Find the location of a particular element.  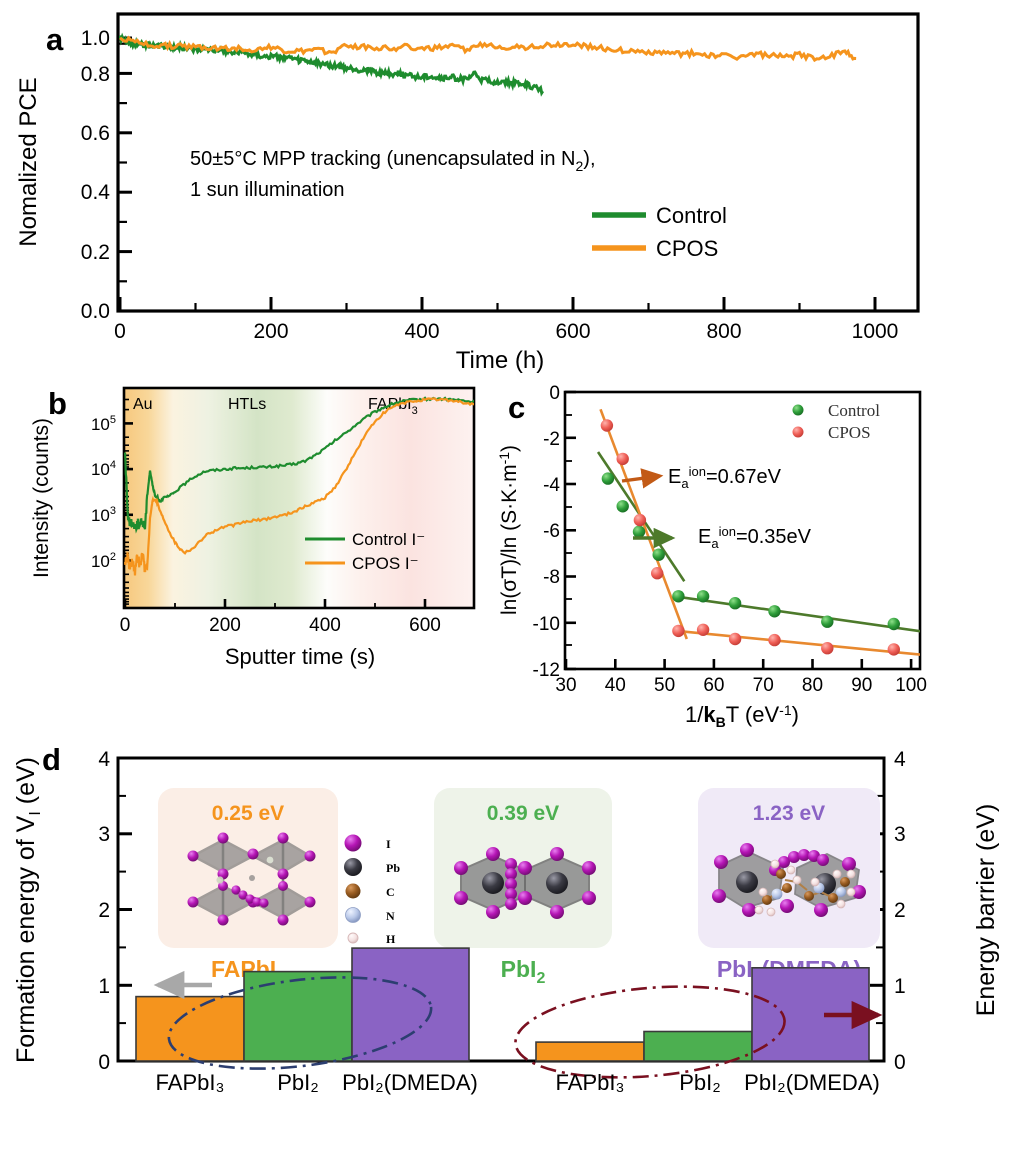

panel-d-right-ytick-3: 3 is located at coordinates (900, 834).